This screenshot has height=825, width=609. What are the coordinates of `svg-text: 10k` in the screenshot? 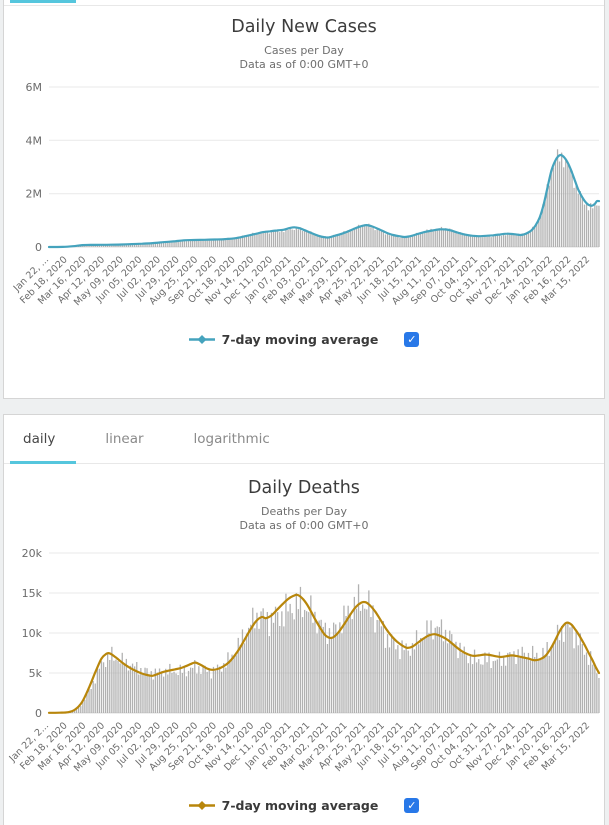 It's located at (32, 633).